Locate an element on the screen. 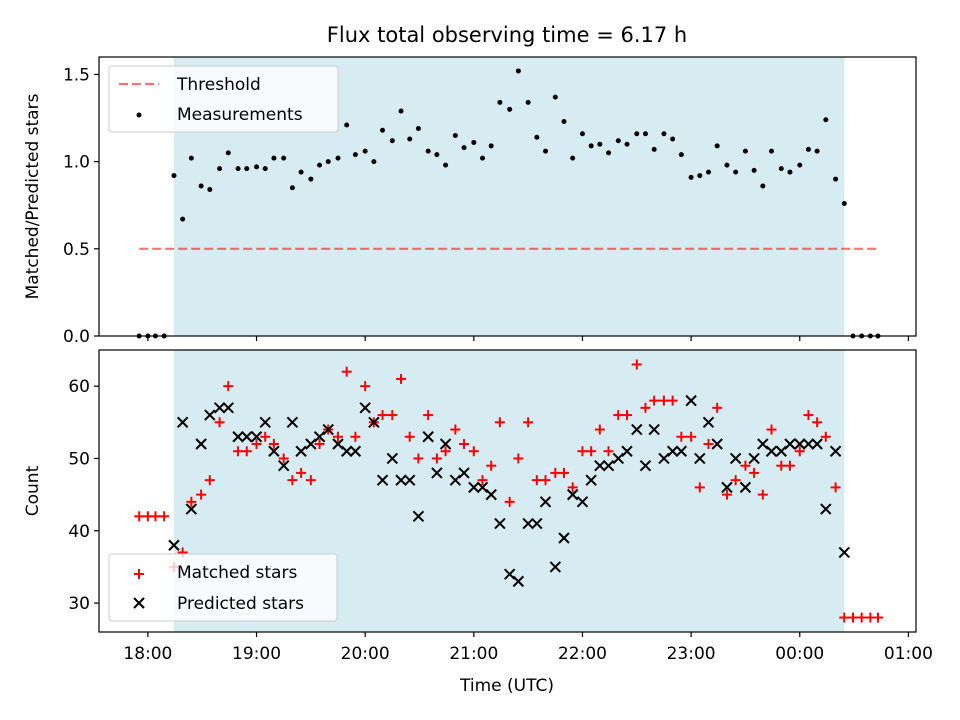 Image resolution: width=960 pixels, height=720 pixels. x-tick-label: 01:00 is located at coordinates (908, 654).